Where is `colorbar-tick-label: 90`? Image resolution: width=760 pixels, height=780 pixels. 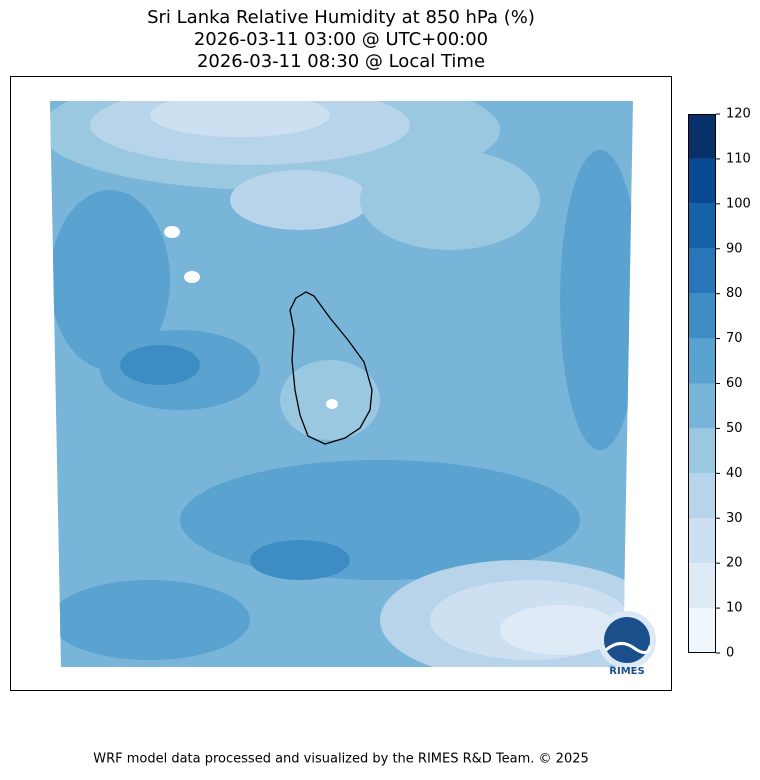
colorbar-tick-label: 90 is located at coordinates (734, 248).